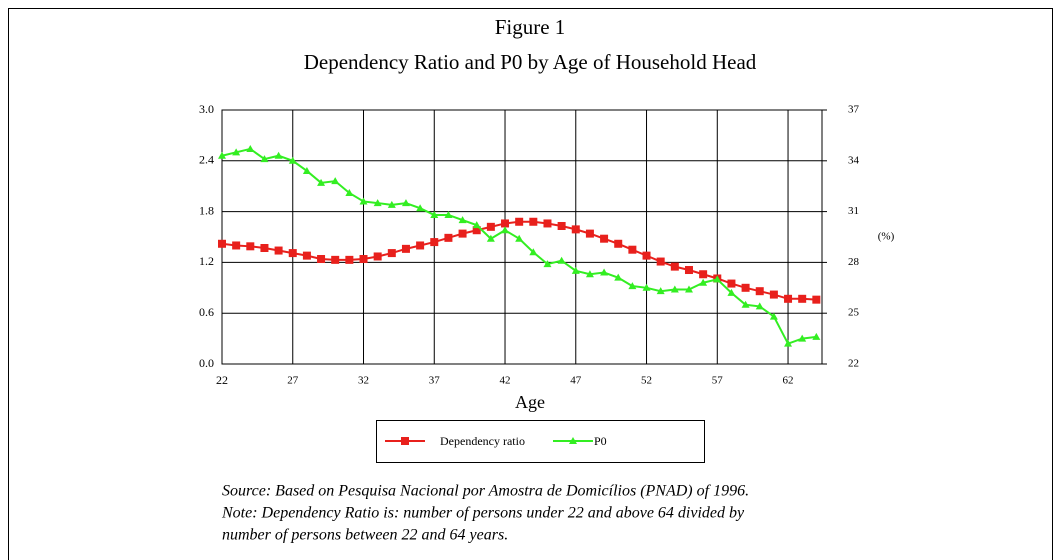  What do you see at coordinates (293, 381) in the screenshot?
I see `x-tick-label: 27` at bounding box center [293, 381].